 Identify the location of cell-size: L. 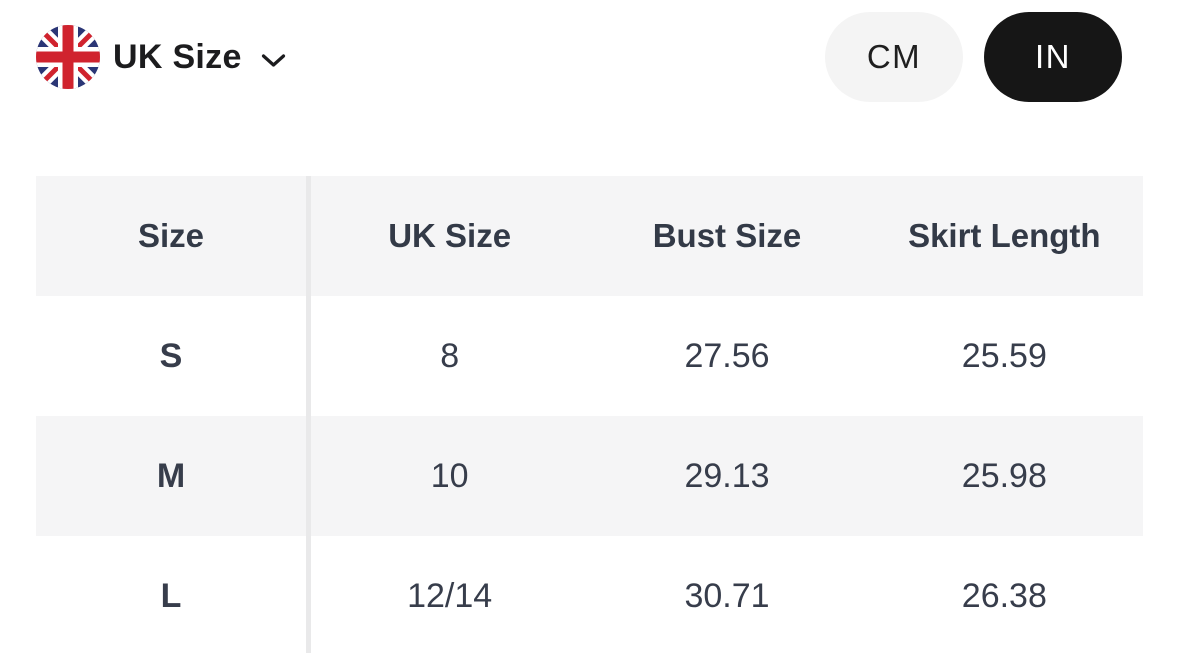
(173, 594).